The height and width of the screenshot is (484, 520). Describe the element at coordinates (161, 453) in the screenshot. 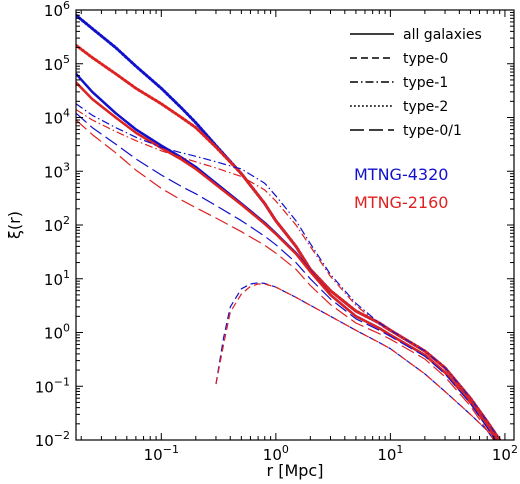

I see `x-tick-label: 10⁻¹` at that location.